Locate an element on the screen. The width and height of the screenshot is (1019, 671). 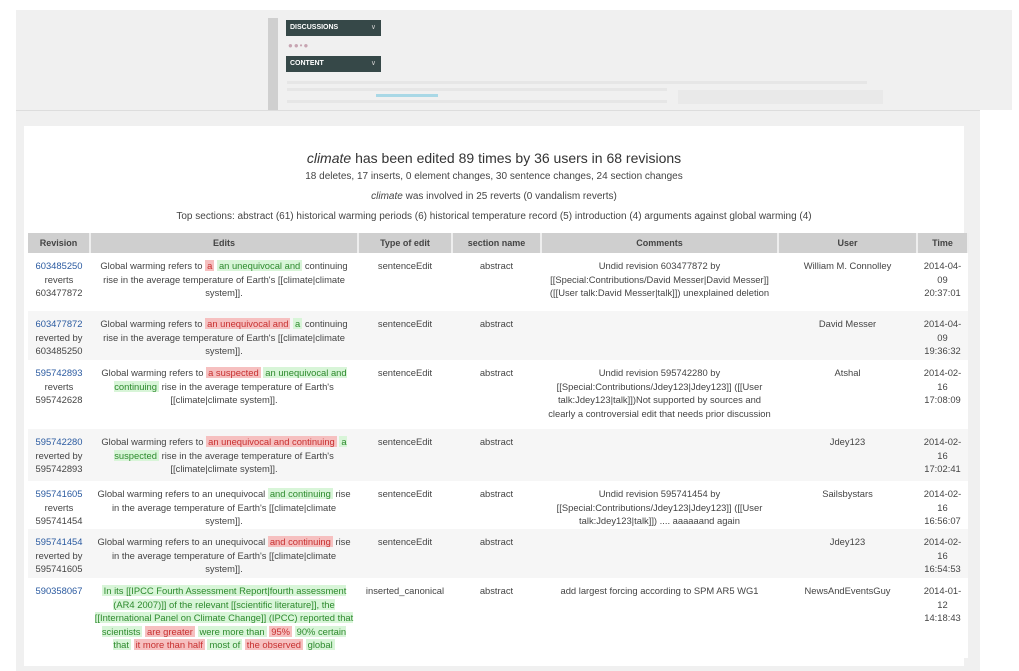
revision-cell: 595742893 reverts 595742628 is located at coordinates (59, 394).